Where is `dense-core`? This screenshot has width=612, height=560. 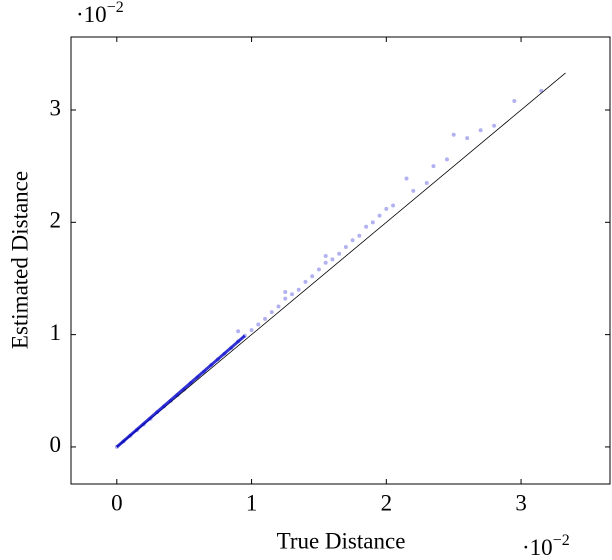
dense-core is located at coordinates (180, 391).